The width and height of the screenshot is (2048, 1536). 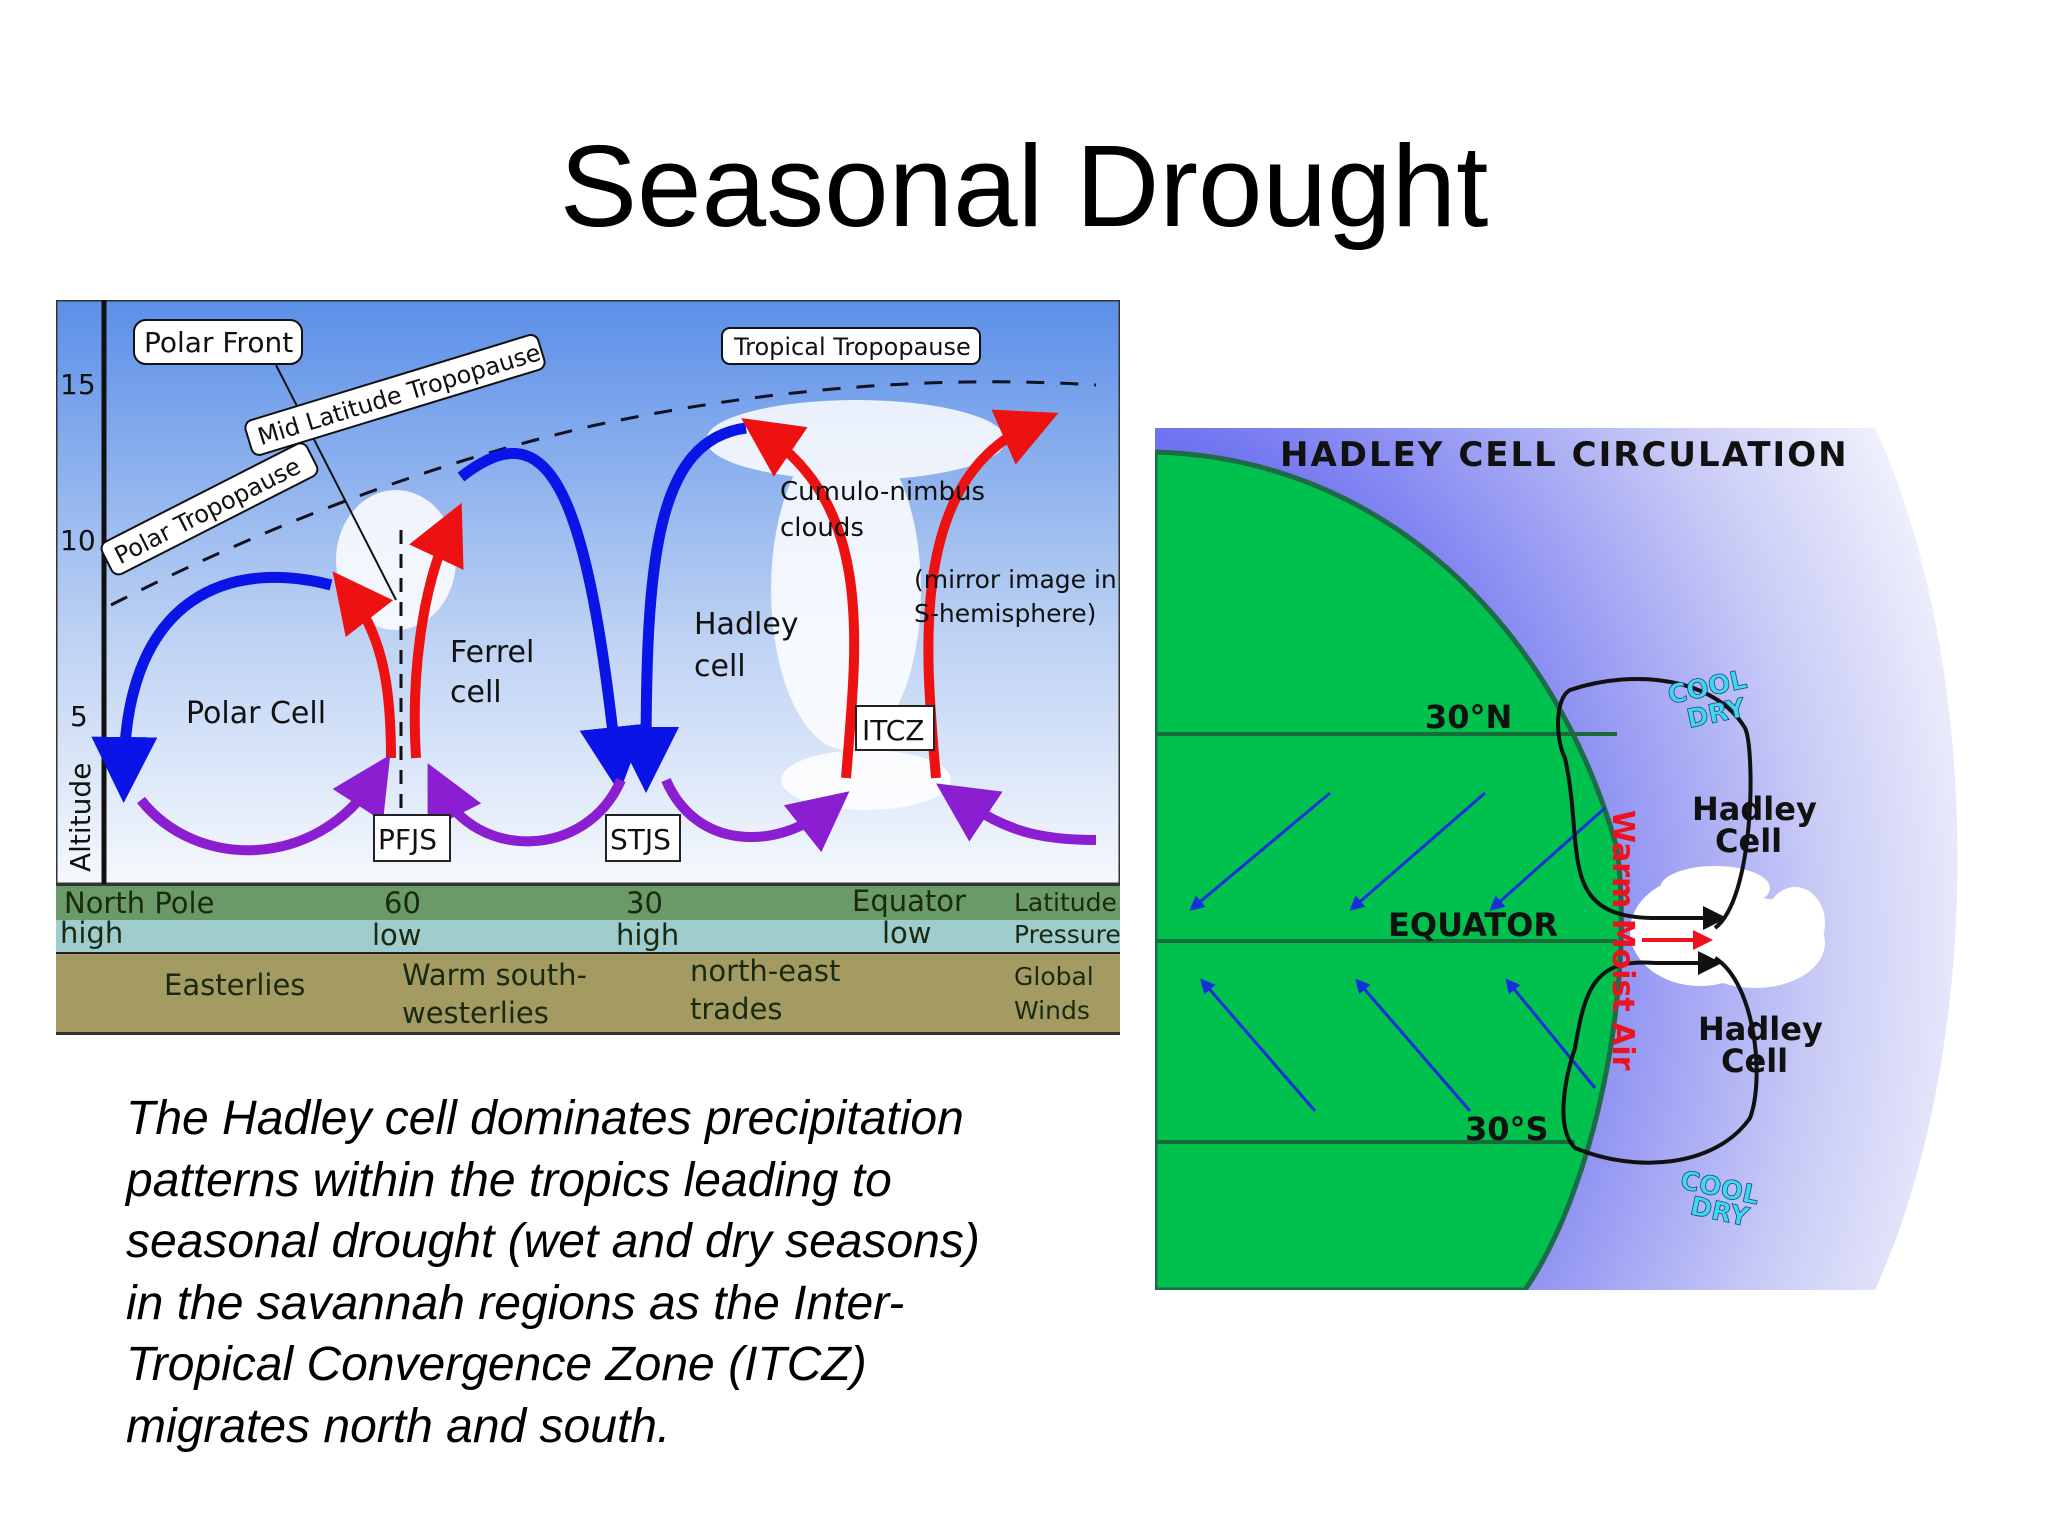 What do you see at coordinates (492, 652) in the screenshot?
I see `ferrel-cell-label: Ferrel` at bounding box center [492, 652].